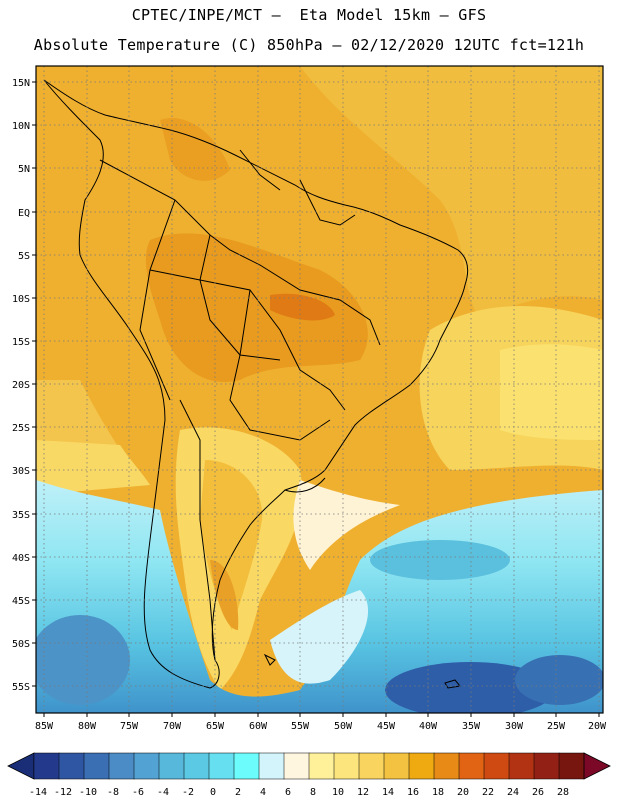  Describe the element at coordinates (413, 792) in the screenshot. I see `colorbar-tick-label: 16` at that location.